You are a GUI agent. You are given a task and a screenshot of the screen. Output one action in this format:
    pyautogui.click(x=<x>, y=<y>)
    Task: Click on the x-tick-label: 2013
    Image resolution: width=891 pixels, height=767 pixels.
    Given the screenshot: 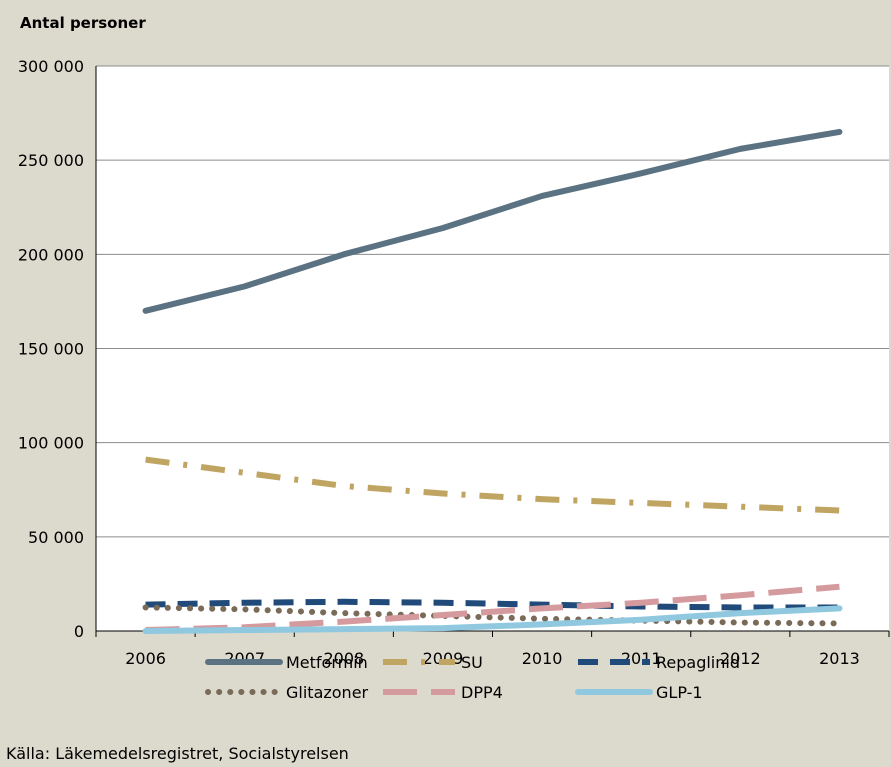 What is the action you would take?
    pyautogui.click(x=839, y=658)
    